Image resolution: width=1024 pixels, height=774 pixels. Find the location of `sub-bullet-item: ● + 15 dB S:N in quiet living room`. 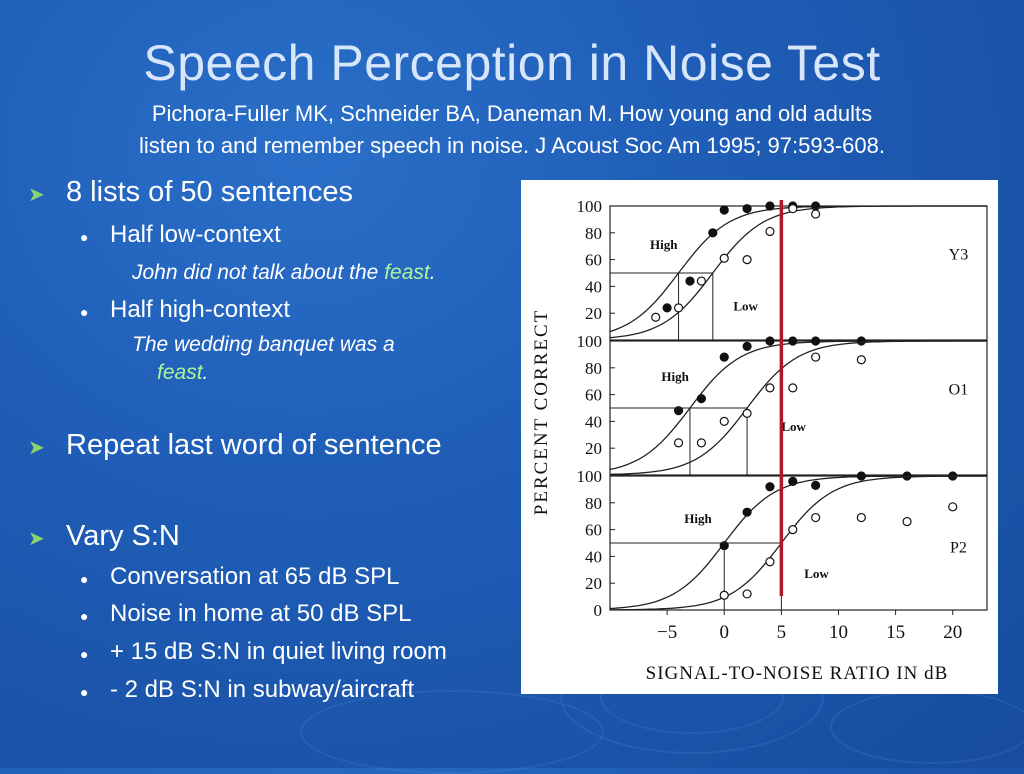

sub-bullet-item: ● + 15 dB S:N in quiet living room is located at coordinates (263, 652).